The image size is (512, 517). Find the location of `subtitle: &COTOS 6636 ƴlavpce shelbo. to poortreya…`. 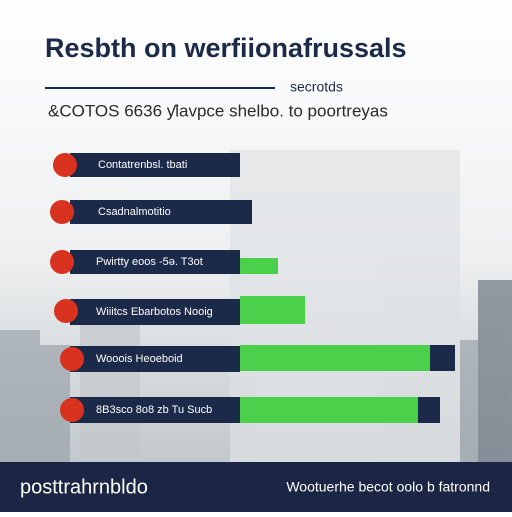

subtitle: &COTOS 6636 ƴlavpce shelbo. to poortreya… is located at coordinates (218, 110).